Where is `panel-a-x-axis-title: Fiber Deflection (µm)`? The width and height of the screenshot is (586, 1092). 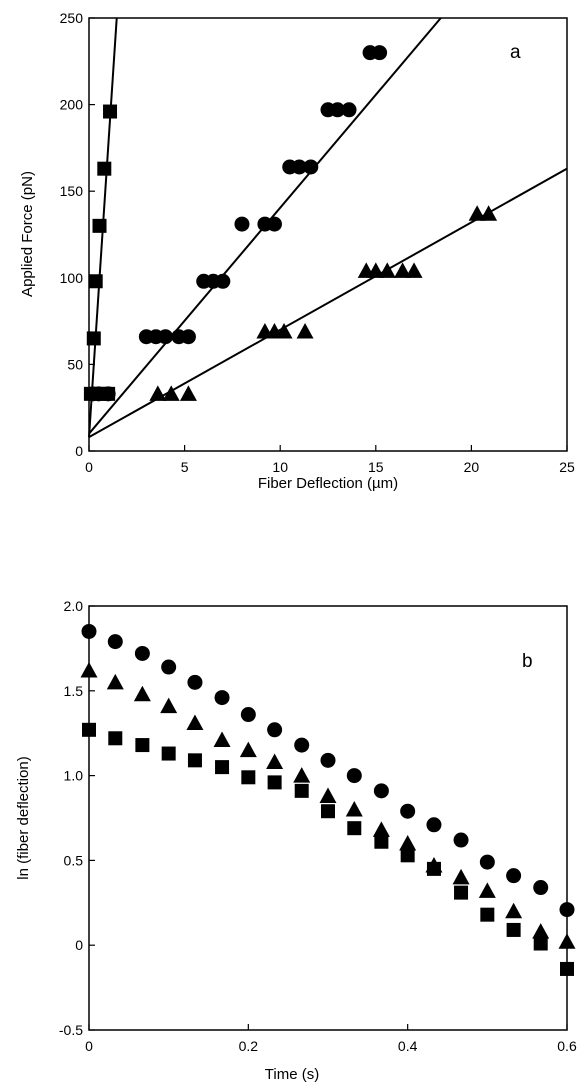 panel-a-x-axis-title: Fiber Deflection (µm) is located at coordinates (328, 483).